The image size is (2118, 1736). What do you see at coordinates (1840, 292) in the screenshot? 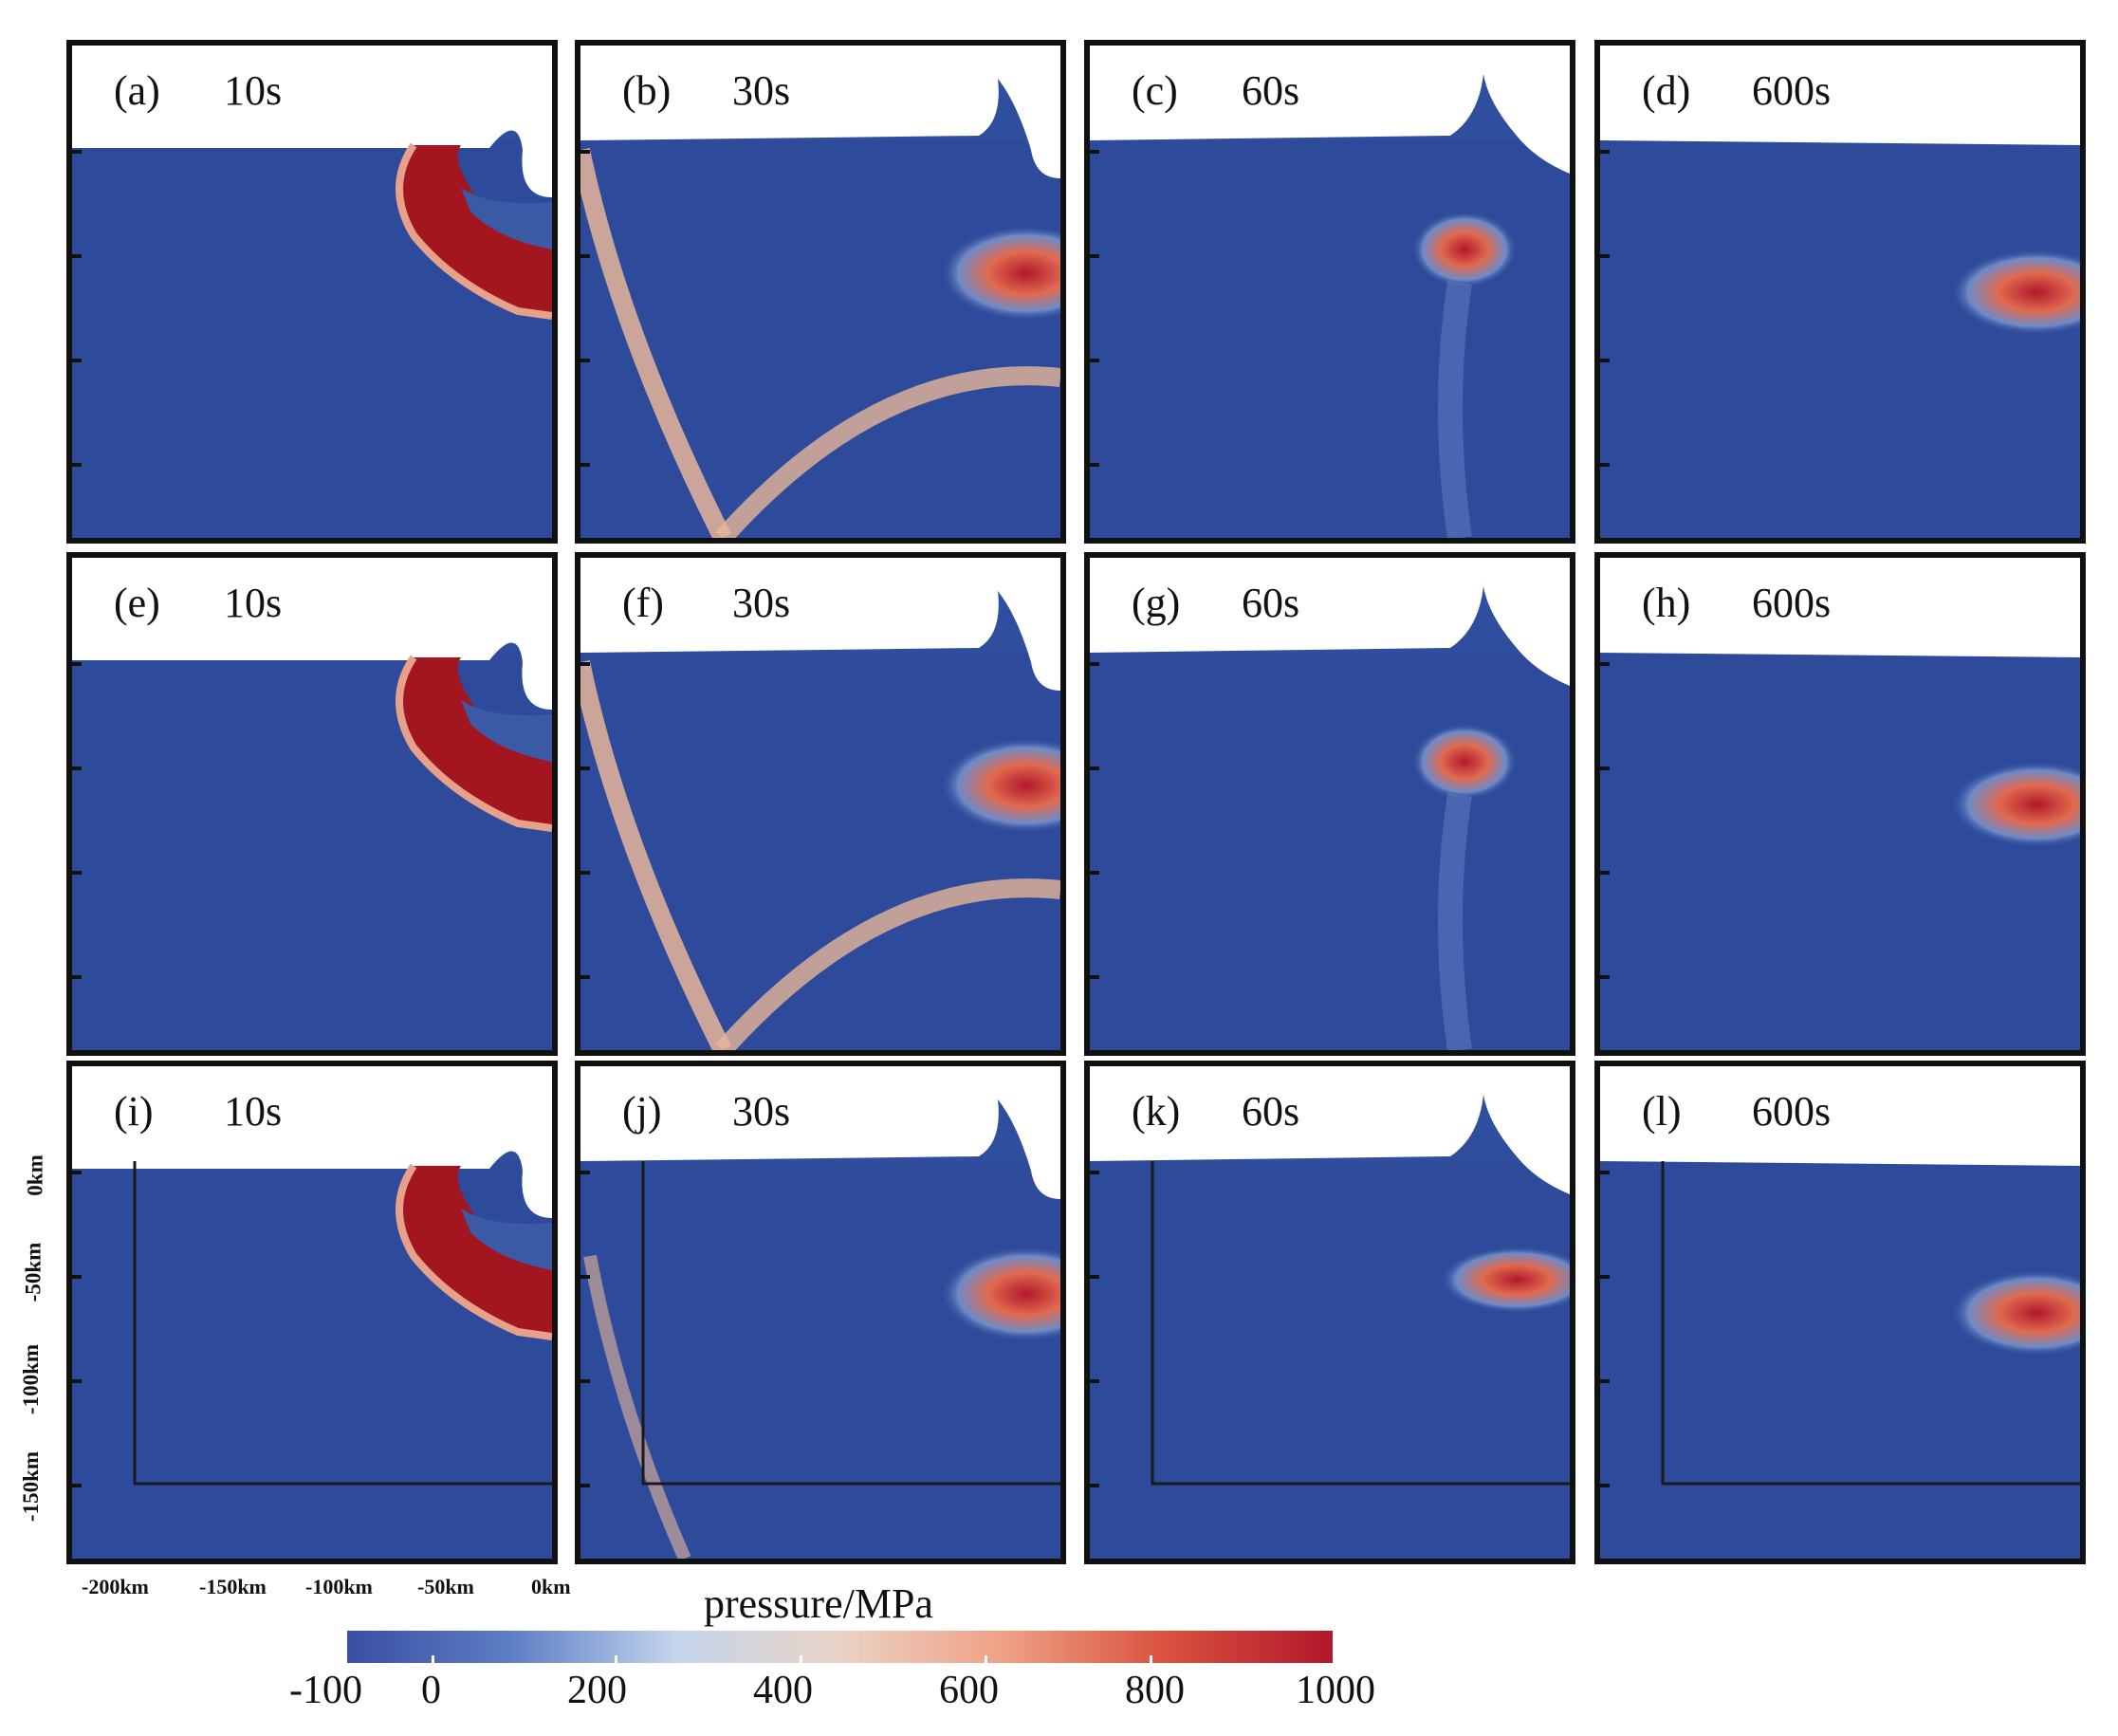
I see `simulation-panel: (d) 600s` at bounding box center [1840, 292].